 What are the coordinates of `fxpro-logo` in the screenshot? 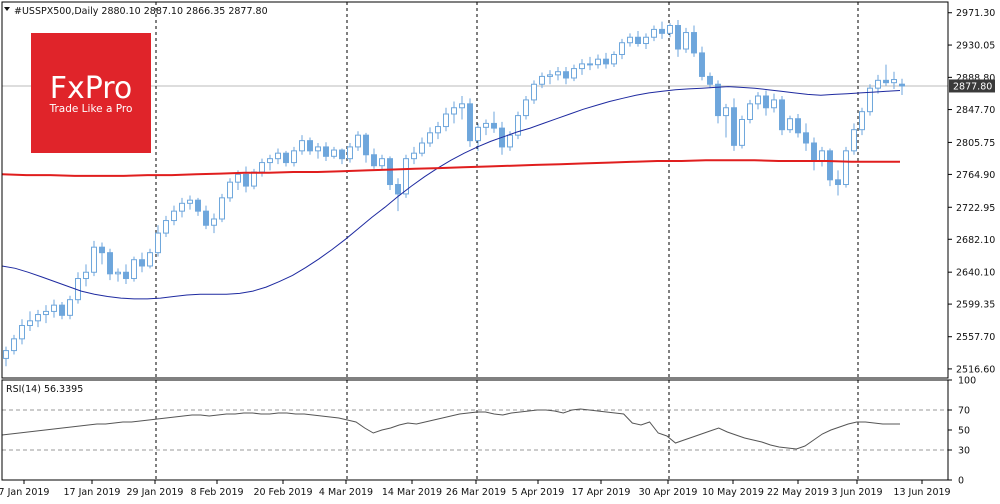 It's located at (91, 93).